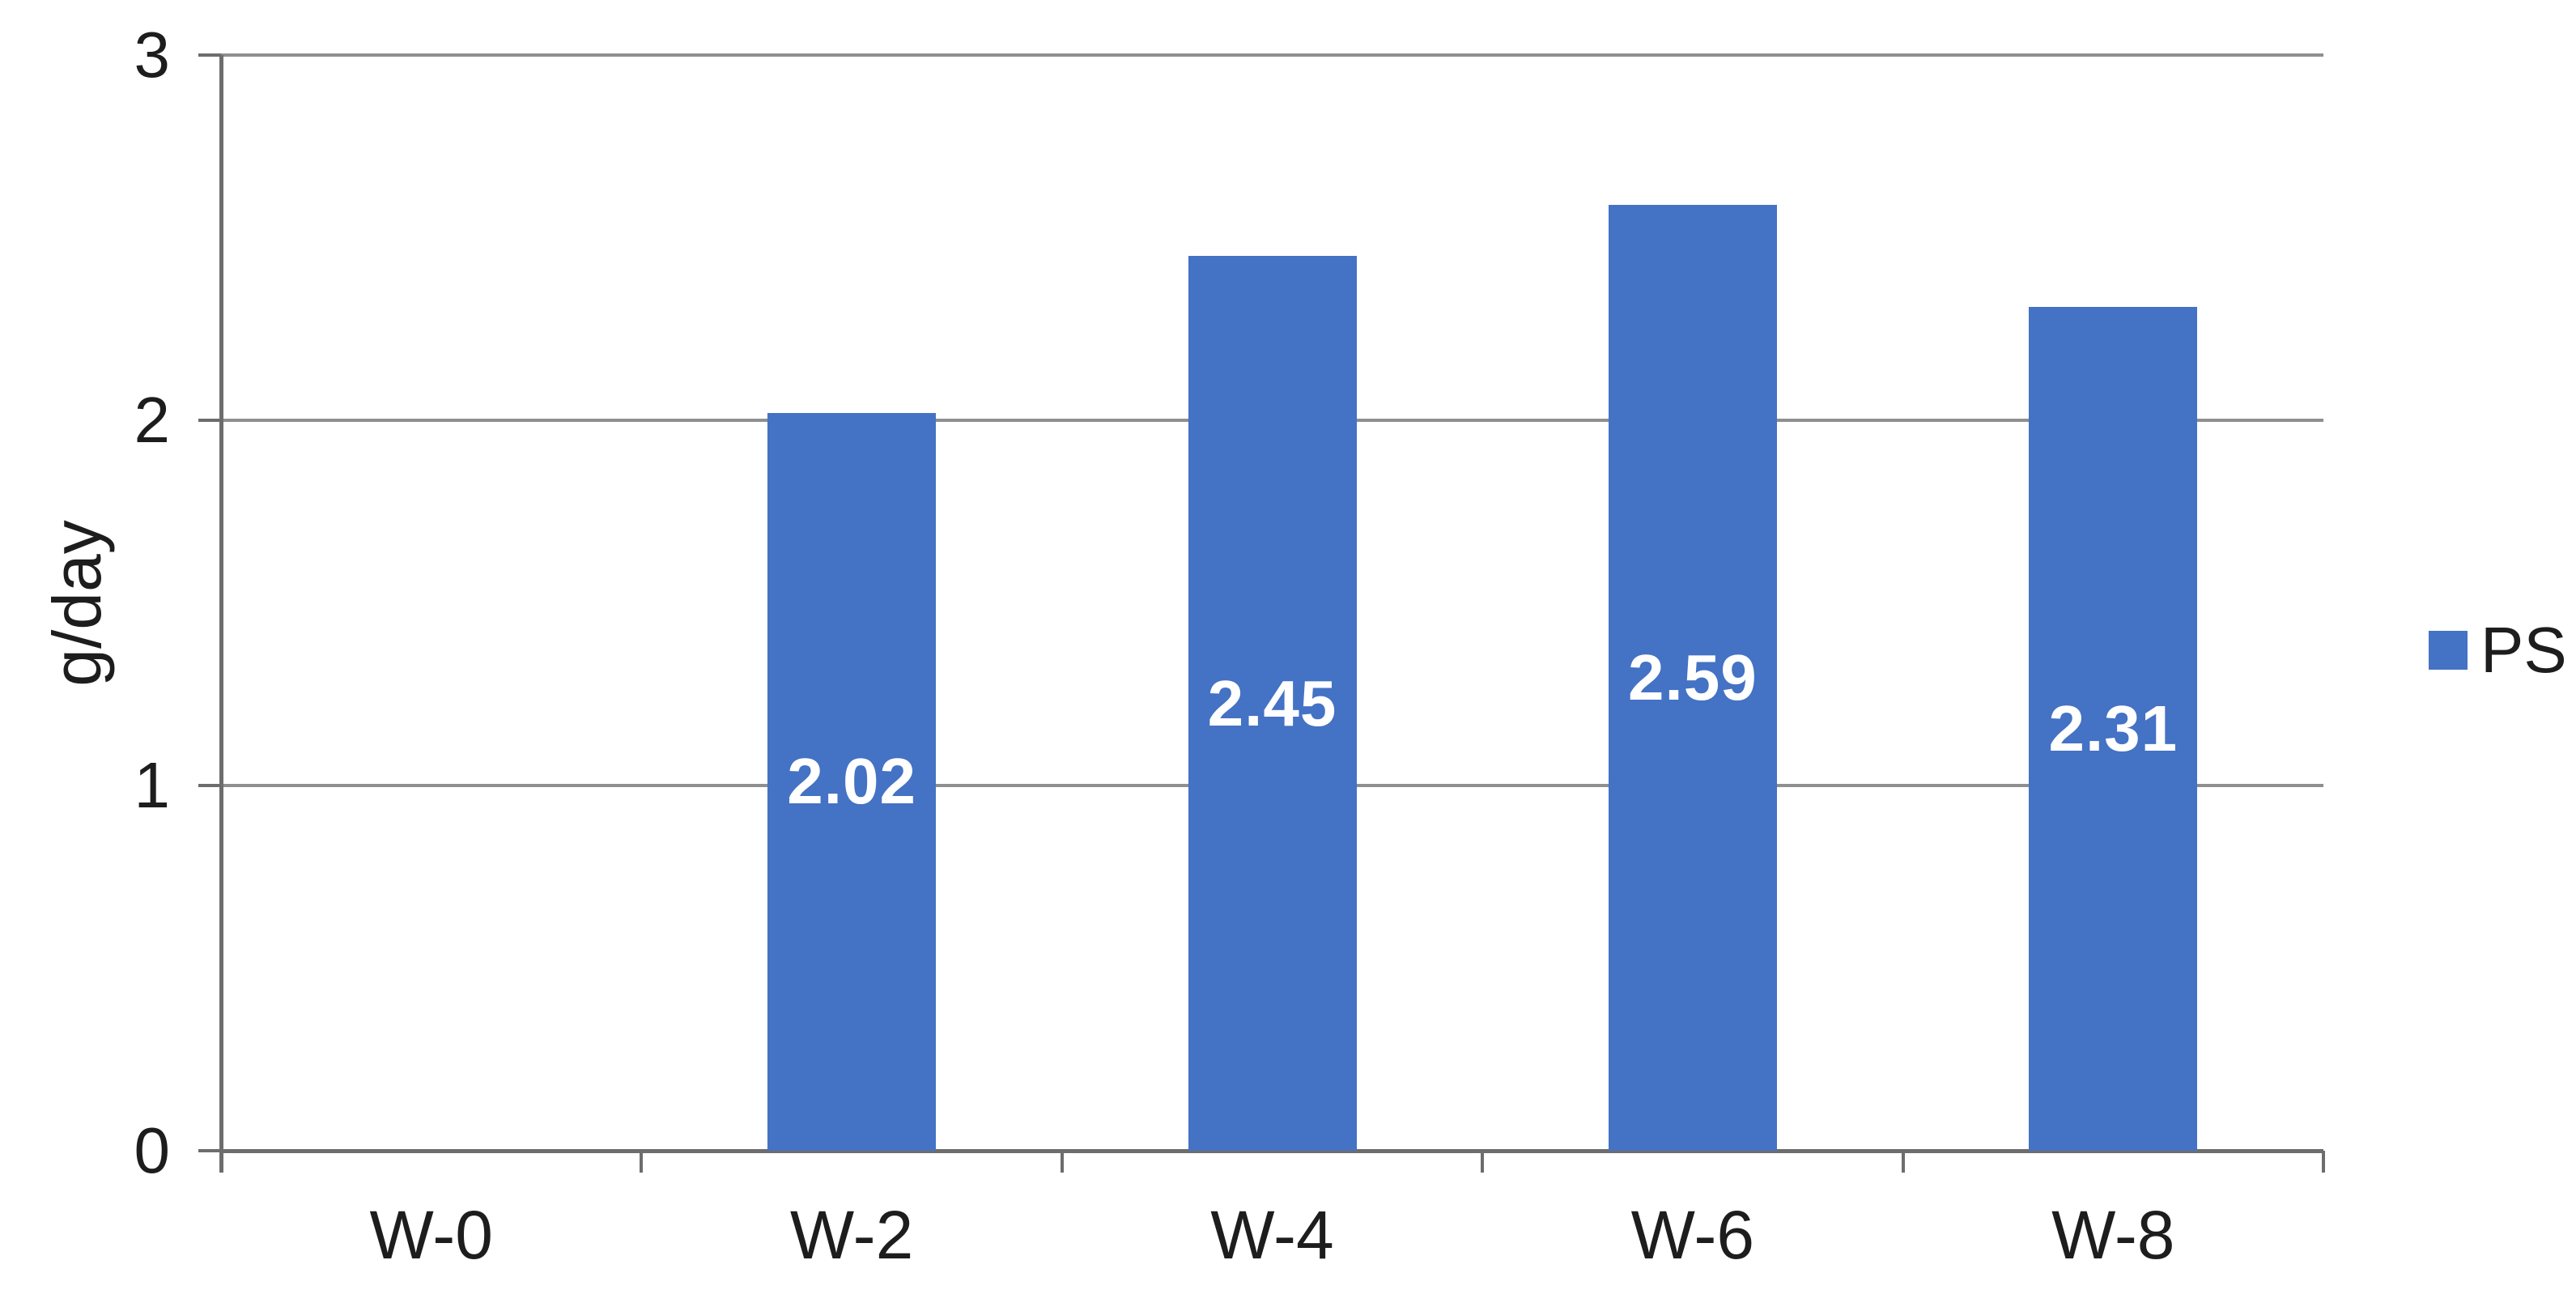  What do you see at coordinates (153, 55) in the screenshot?
I see `y-tick-label: 3` at bounding box center [153, 55].